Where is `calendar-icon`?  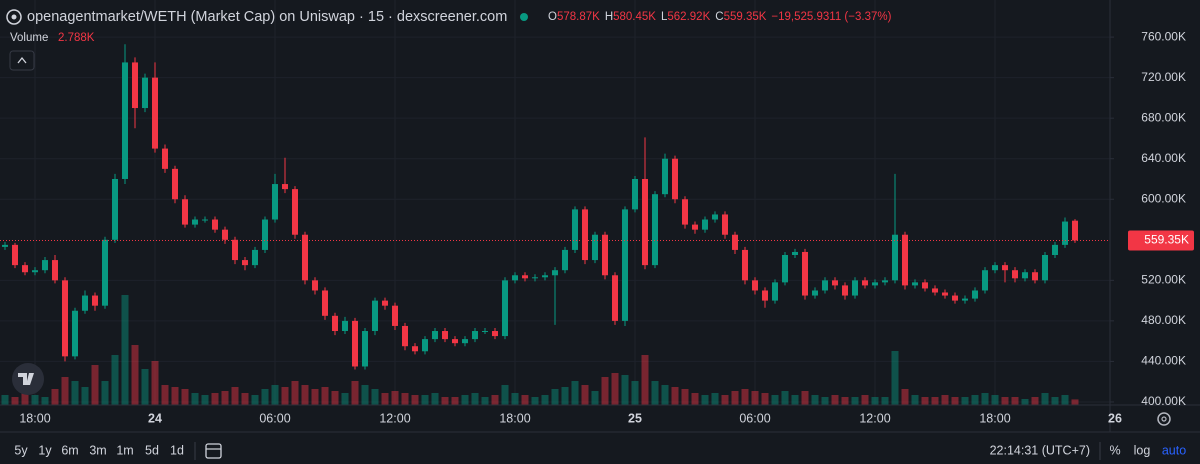 calendar-icon is located at coordinates (208, 451).